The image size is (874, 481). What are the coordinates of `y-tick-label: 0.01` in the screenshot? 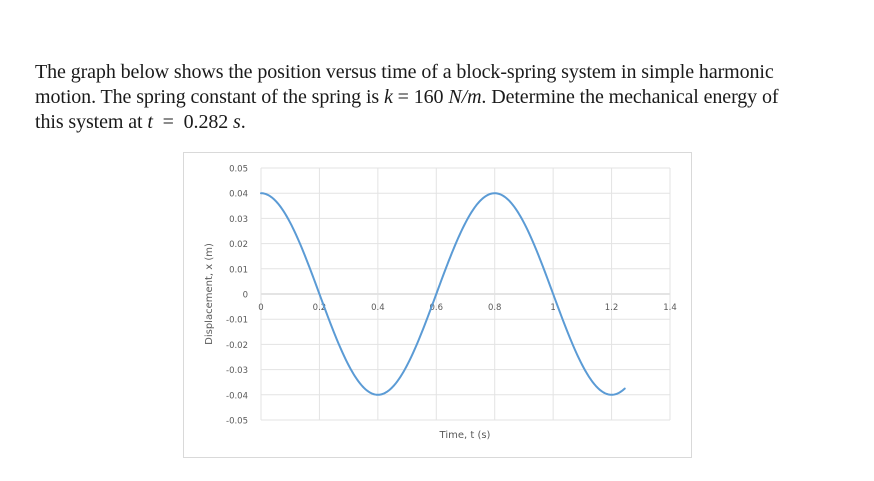 It's located at (238, 270).